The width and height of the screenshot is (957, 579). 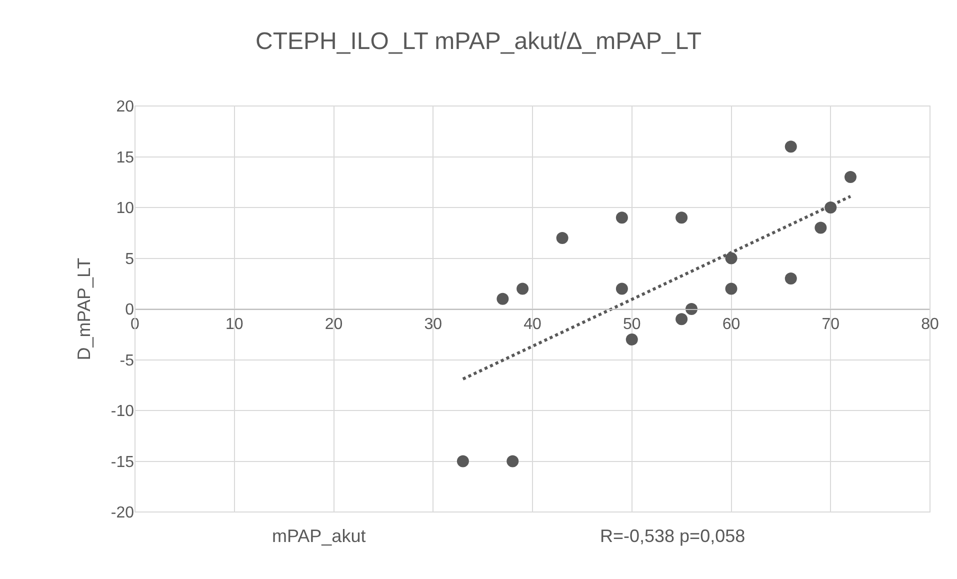 I want to click on x-tick-label: 50, so click(x=631, y=325).